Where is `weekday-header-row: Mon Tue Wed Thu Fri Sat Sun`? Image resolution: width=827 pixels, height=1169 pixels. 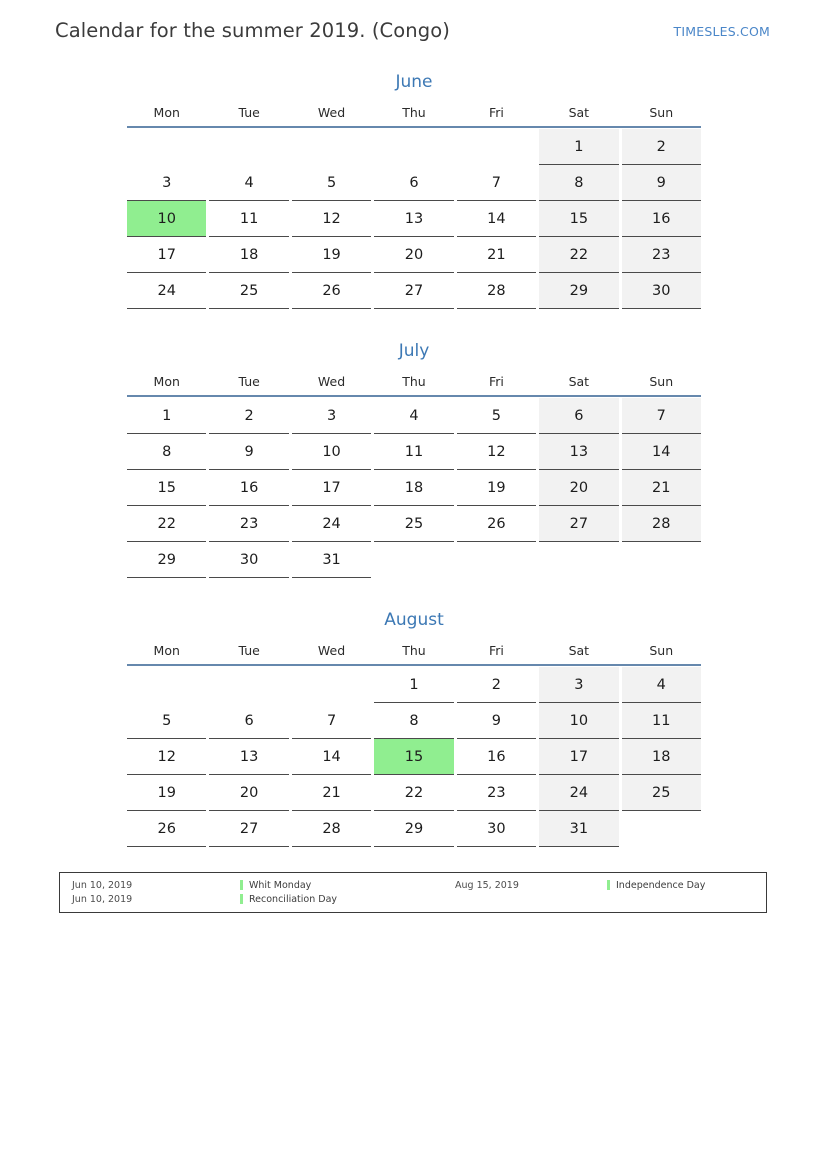 weekday-header-row: Mon Tue Wed Thu Fri Sat Sun is located at coordinates (414, 650).